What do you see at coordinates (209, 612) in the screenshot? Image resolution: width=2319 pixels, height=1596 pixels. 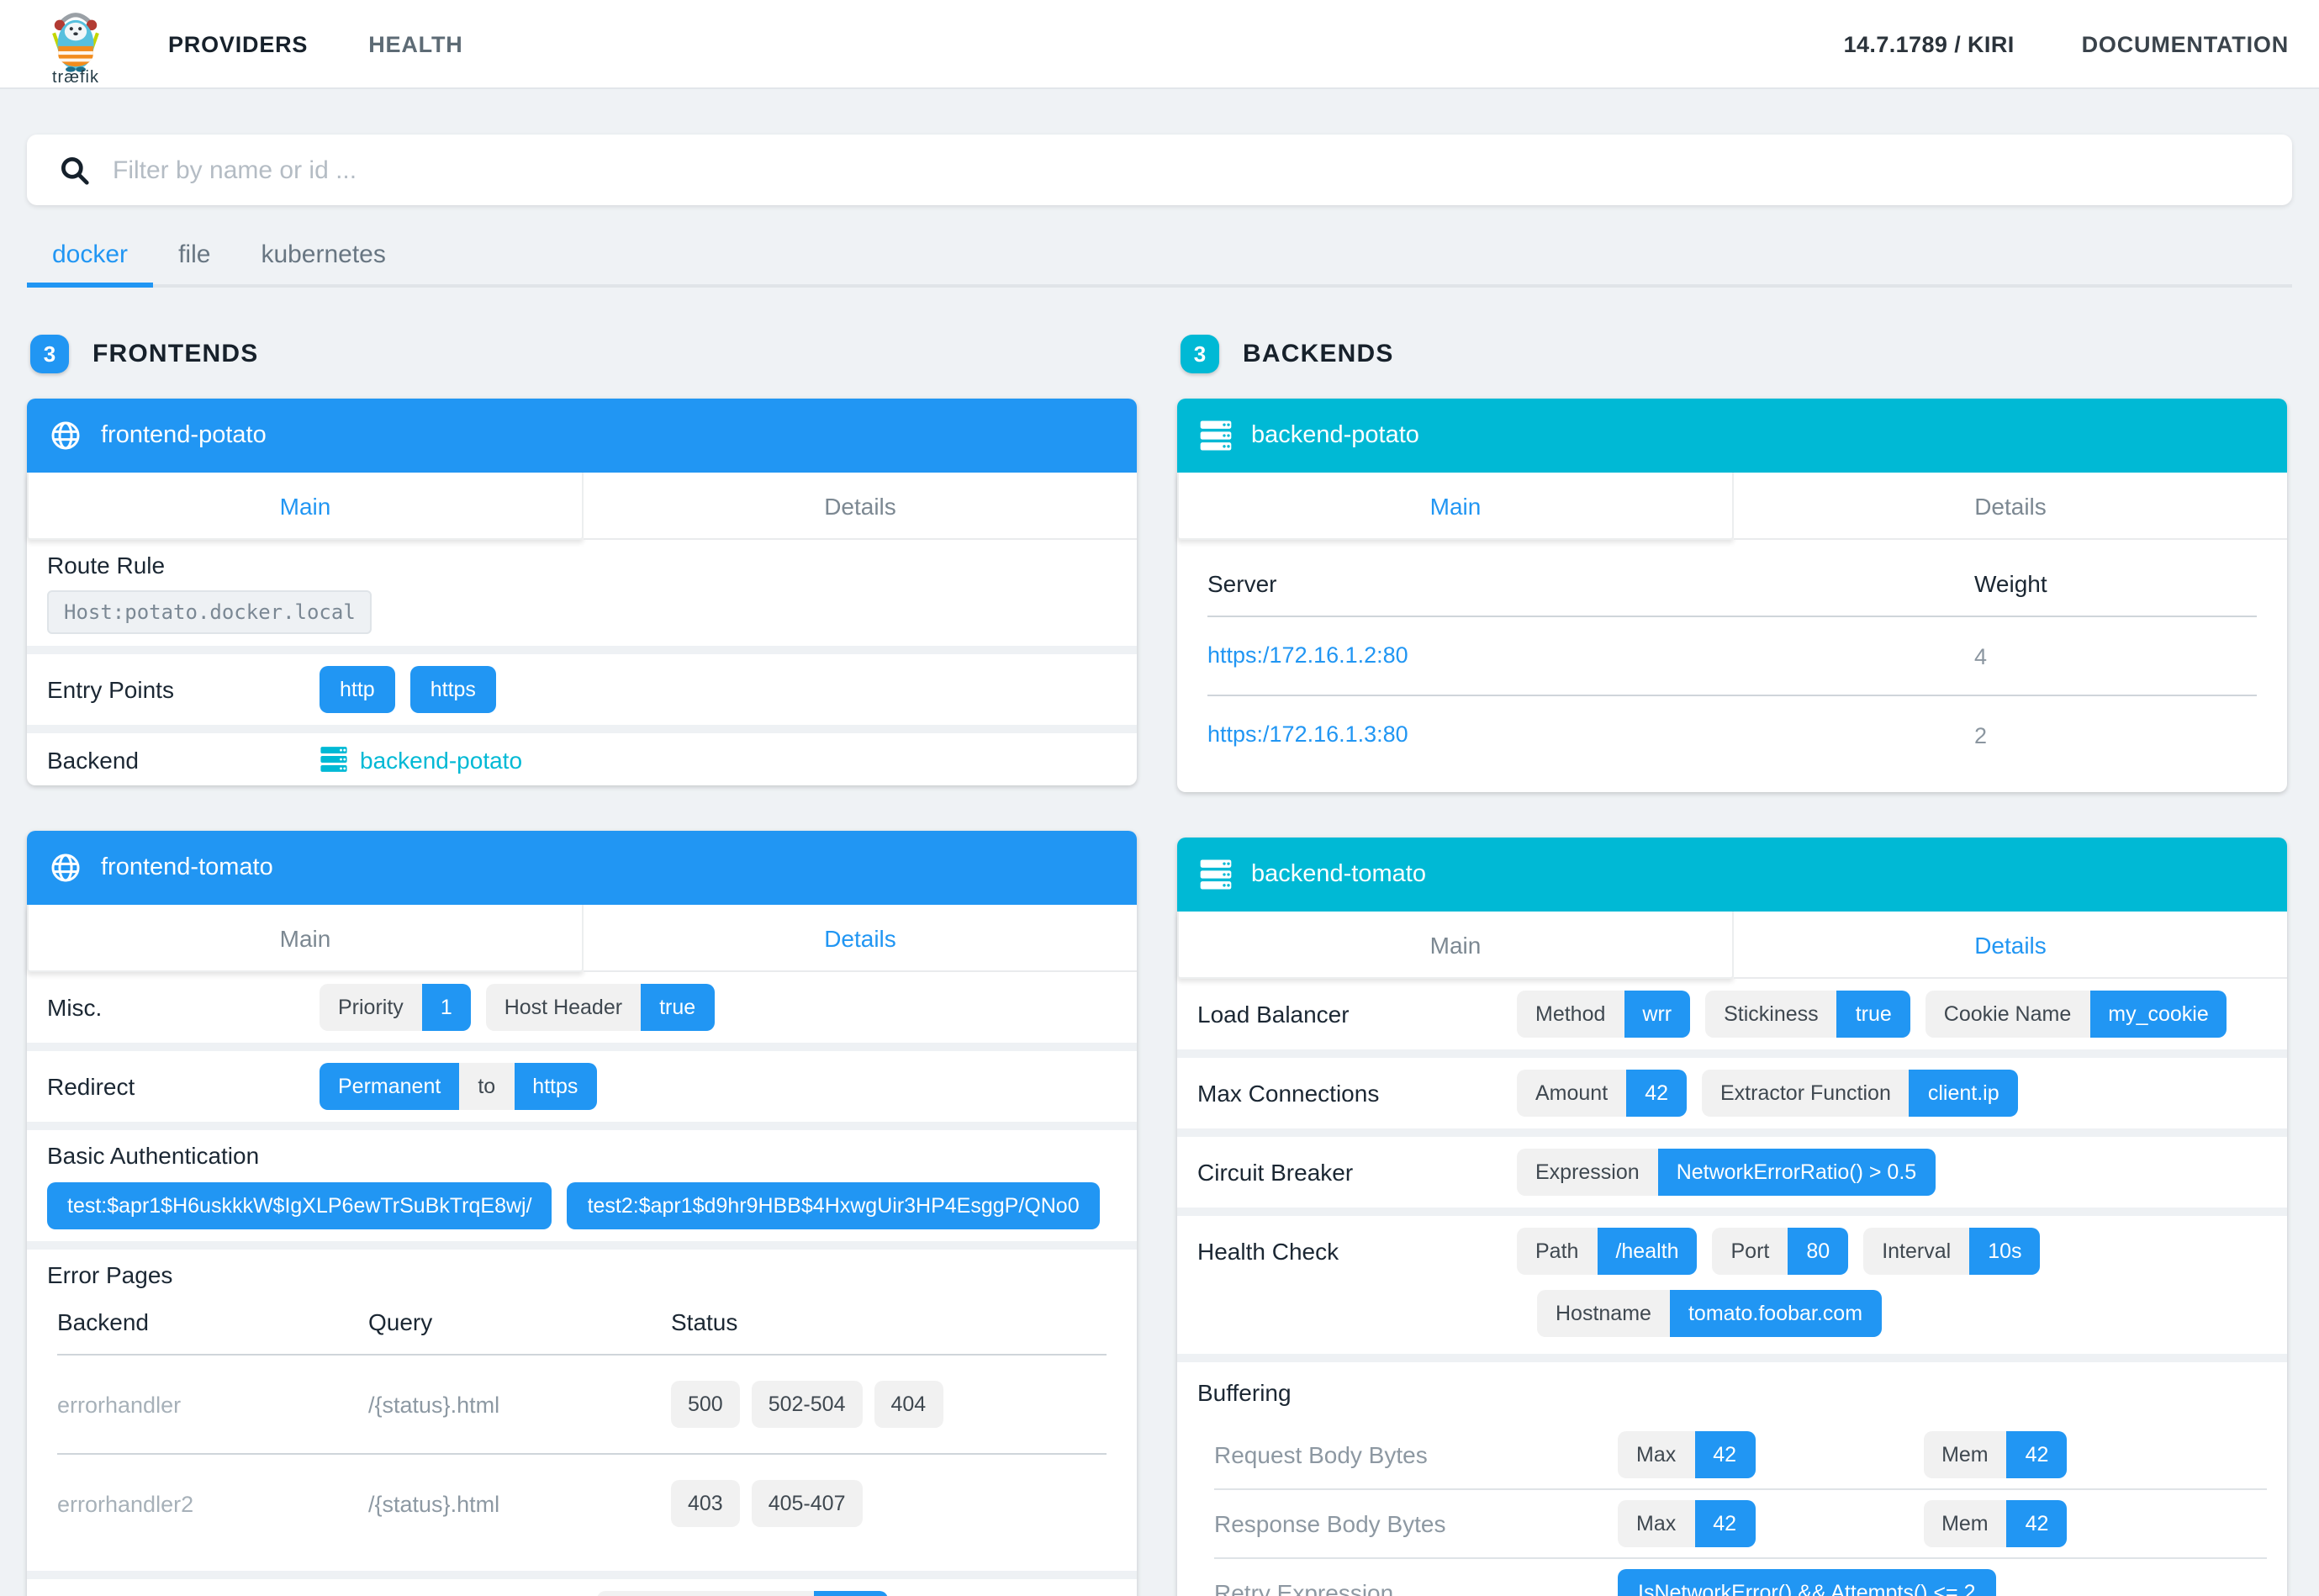 I see `route-rule-value: Host:potato.docker.local` at bounding box center [209, 612].